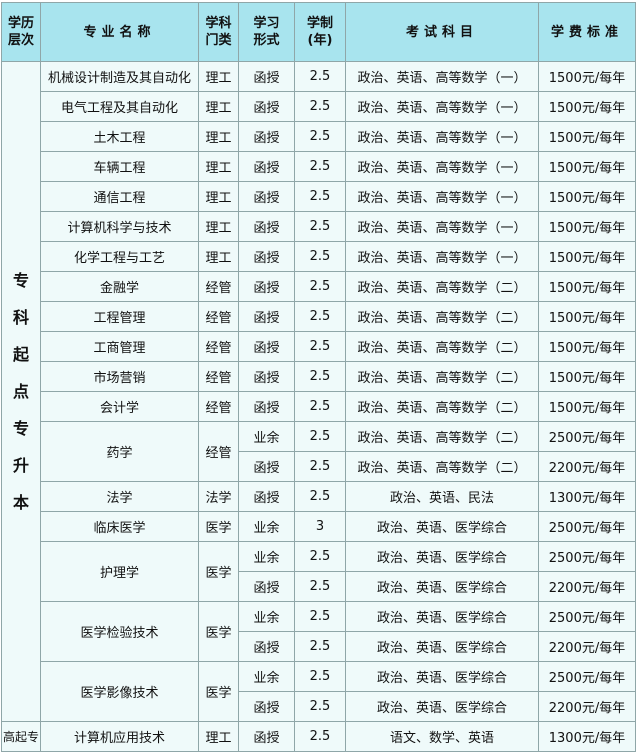 Image resolution: width=637 pixels, height=754 pixels. I want to click on header-fee: 学费标准, so click(587, 32).